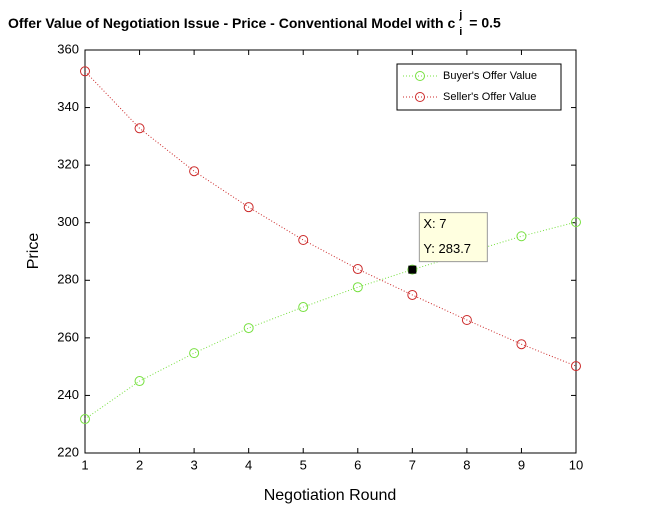 The height and width of the screenshot is (512, 649). Describe the element at coordinates (434, 223) in the screenshot. I see `datatip-label: X: 7` at that location.